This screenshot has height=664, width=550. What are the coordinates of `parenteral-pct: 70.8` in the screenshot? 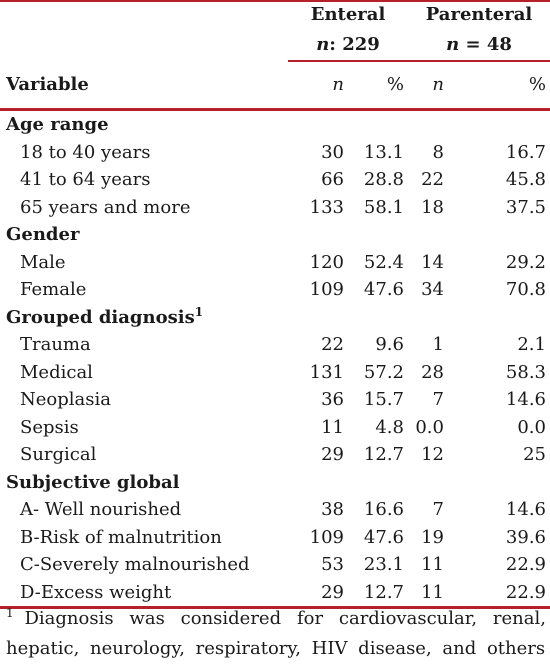 It's located at (525, 290).